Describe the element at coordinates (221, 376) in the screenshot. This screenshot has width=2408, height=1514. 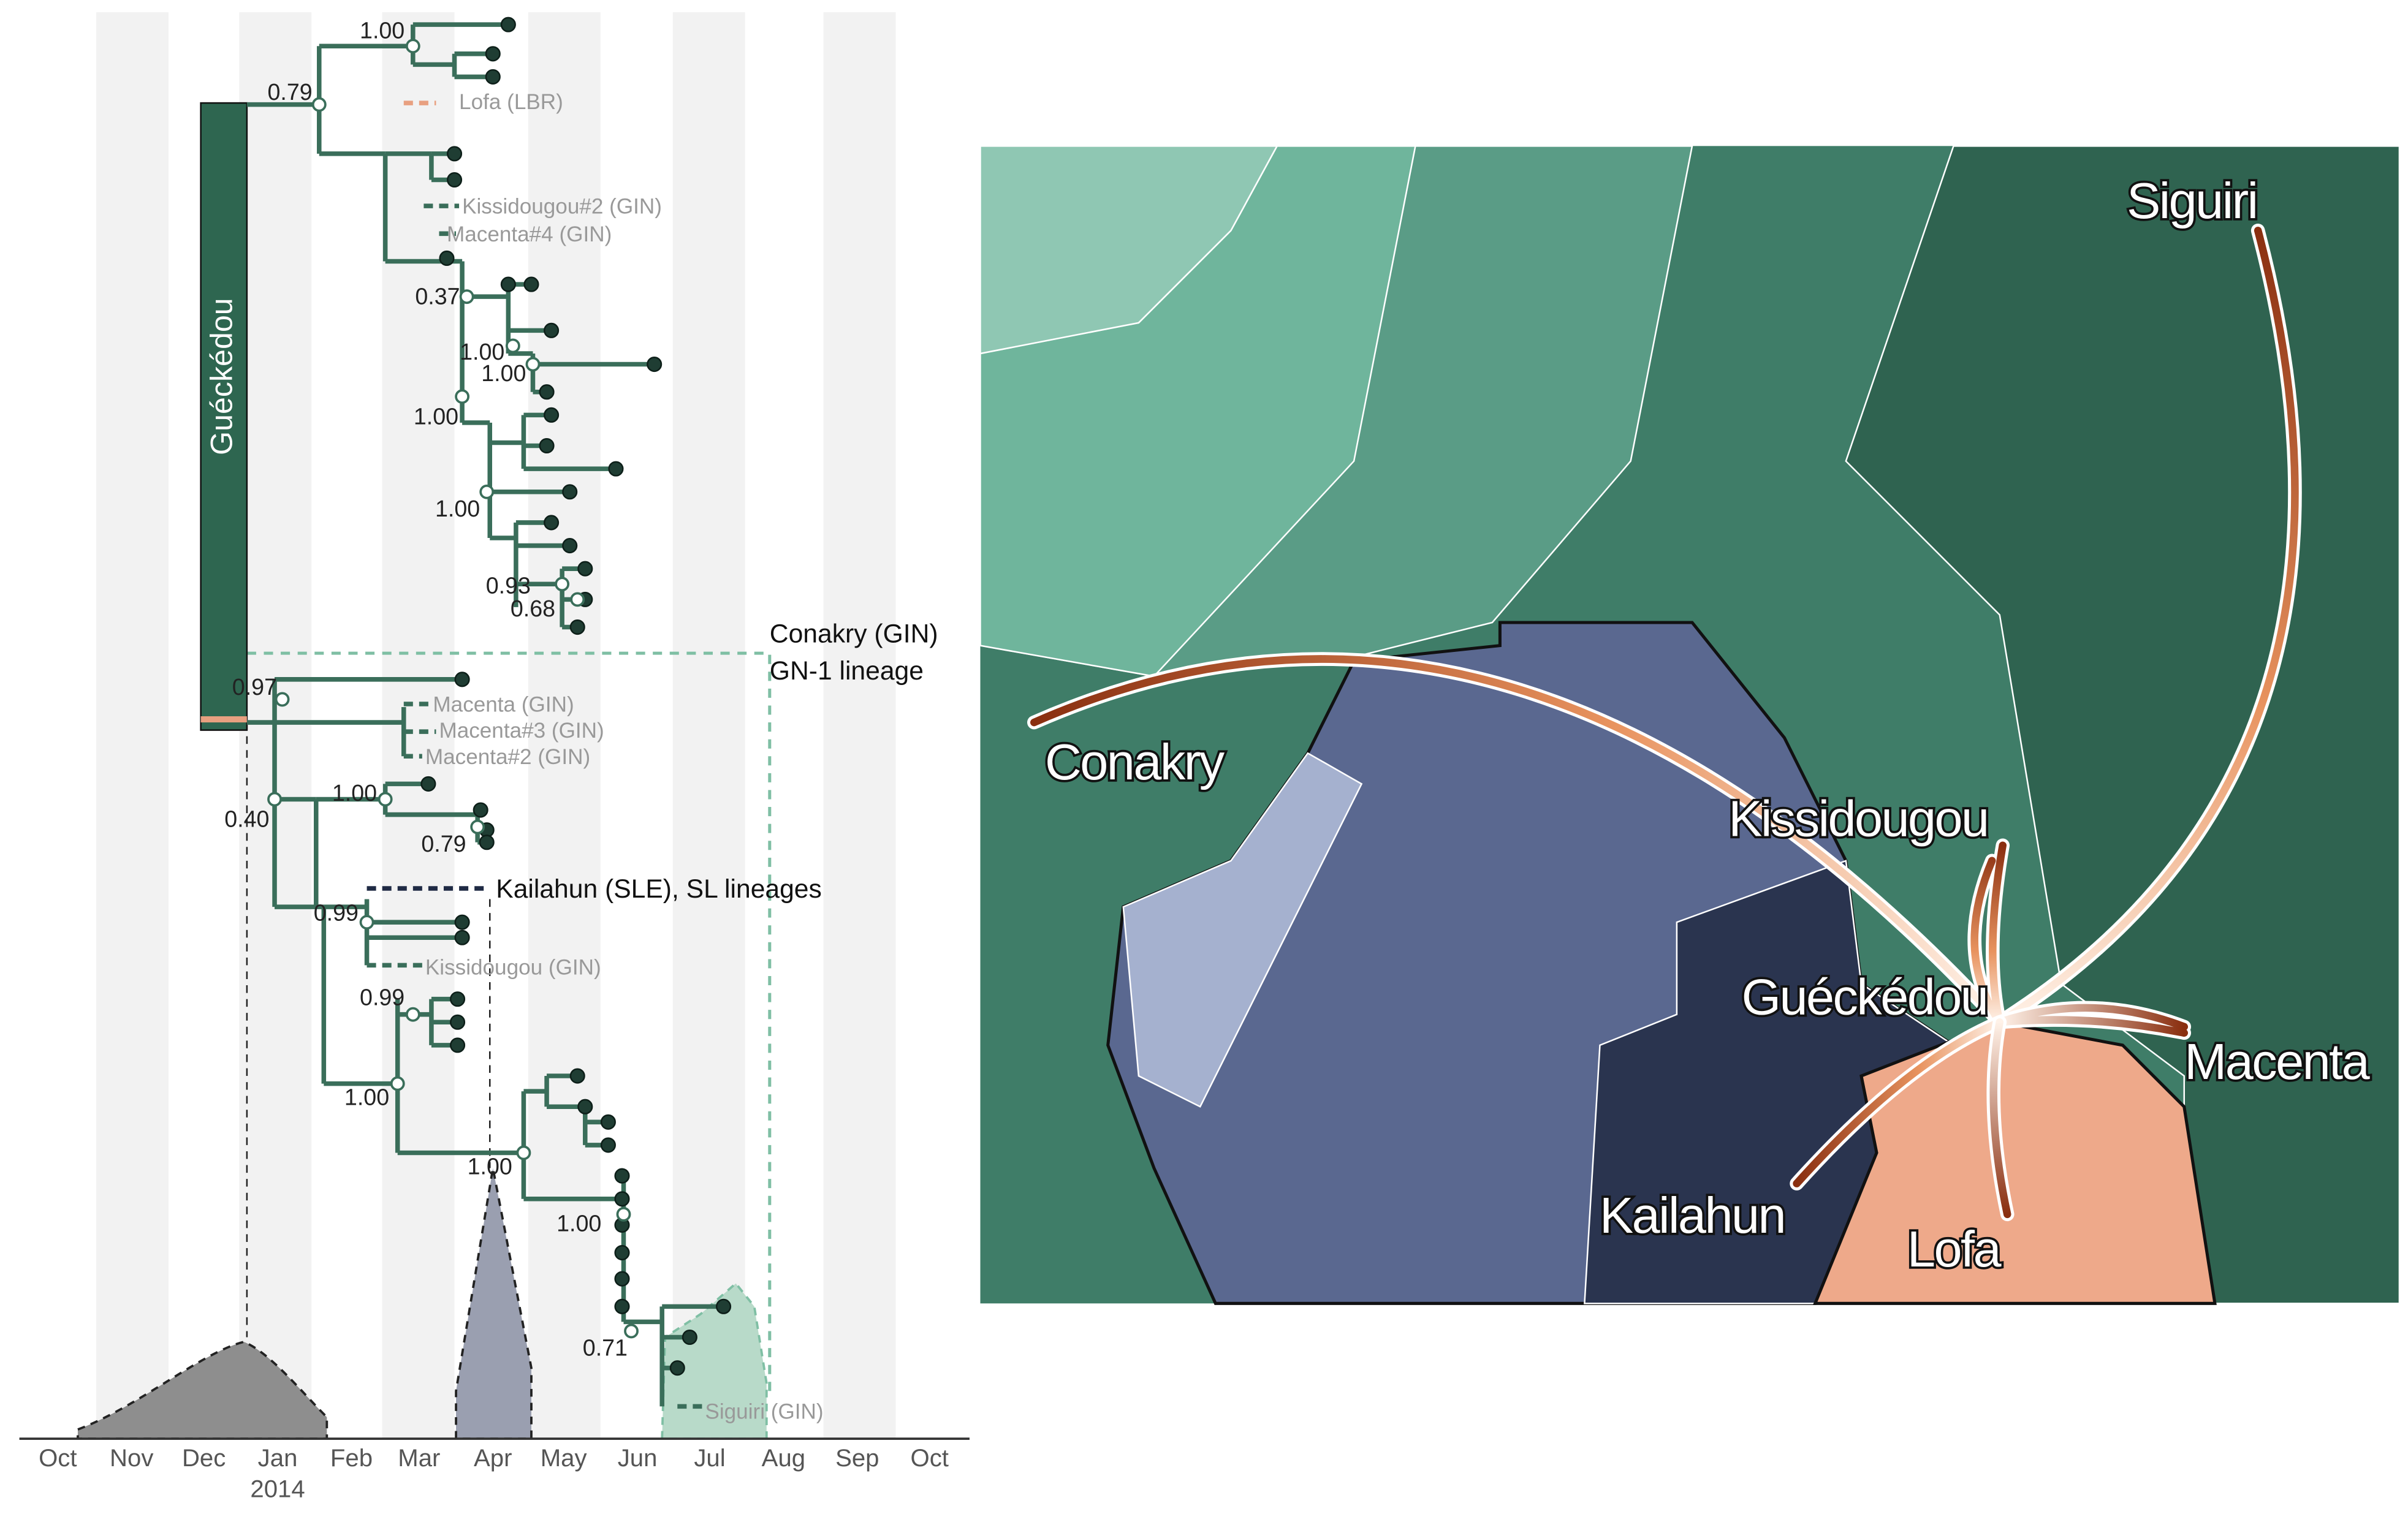
I see `clade-label: Guéckédou` at that location.